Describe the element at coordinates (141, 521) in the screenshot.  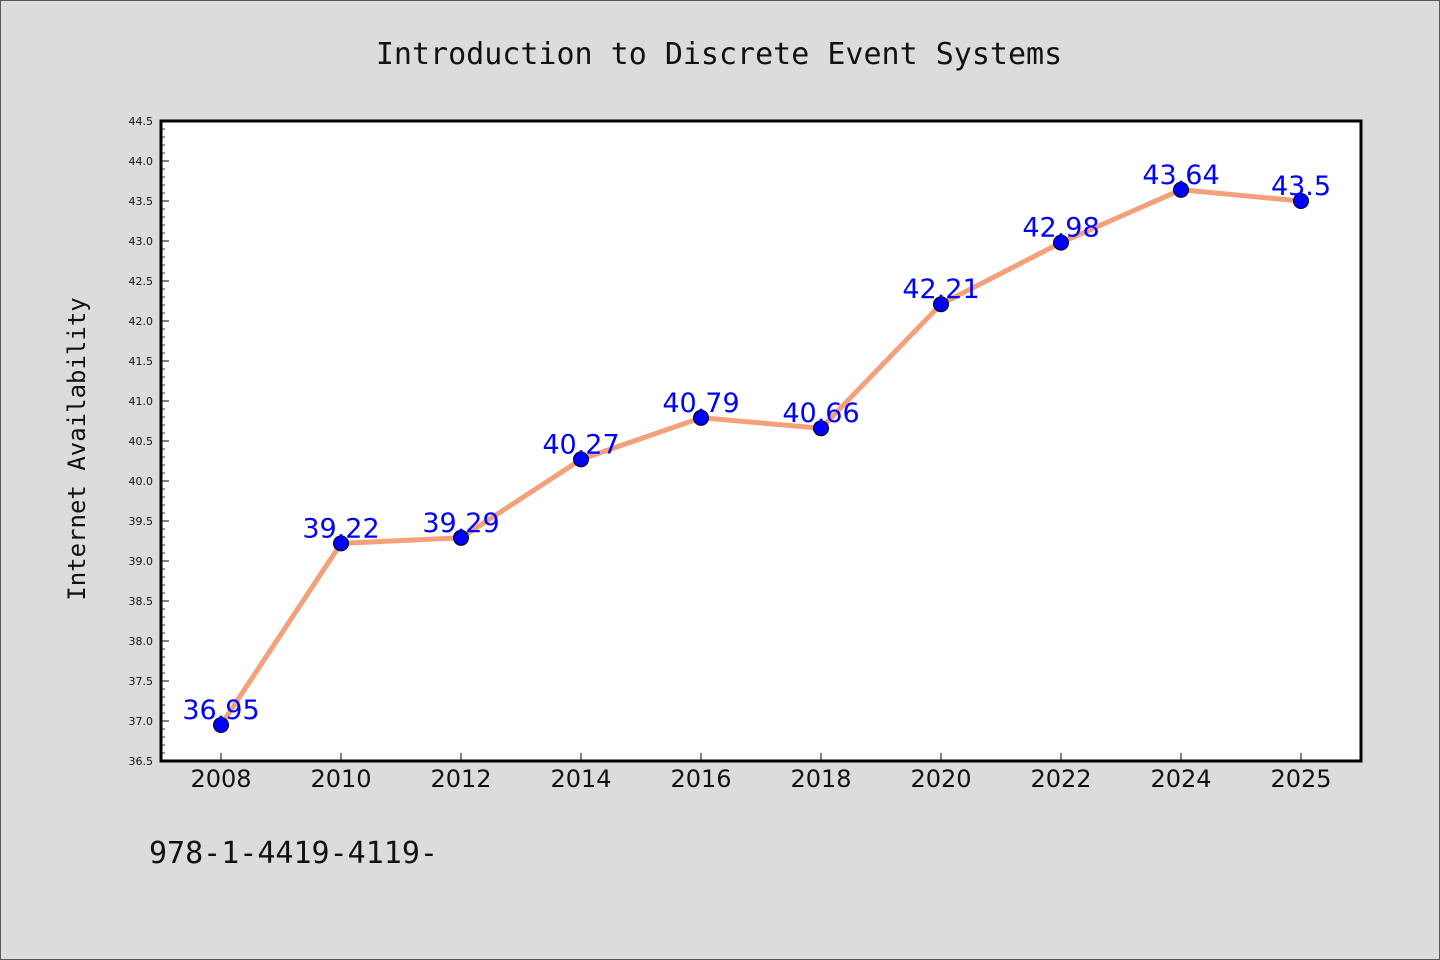
I see `y-tick-label: 39.5` at that location.